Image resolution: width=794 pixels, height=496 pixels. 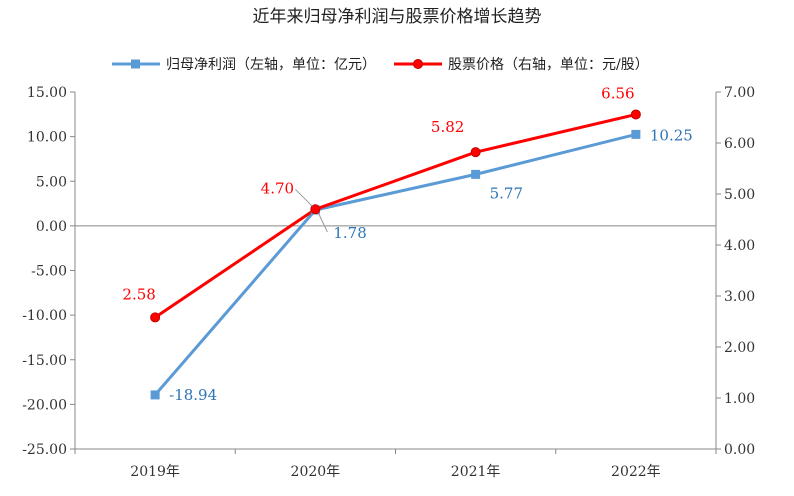 I want to click on y-left-tick-label: -15.00, so click(x=44, y=361).